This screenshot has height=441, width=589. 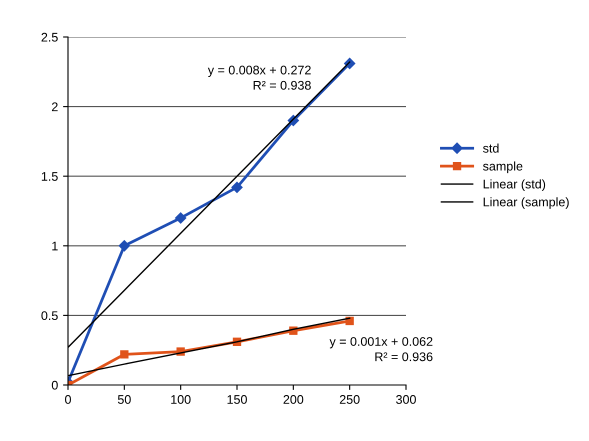 What do you see at coordinates (181, 399) in the screenshot?
I see `x-tick-label: 100` at bounding box center [181, 399].